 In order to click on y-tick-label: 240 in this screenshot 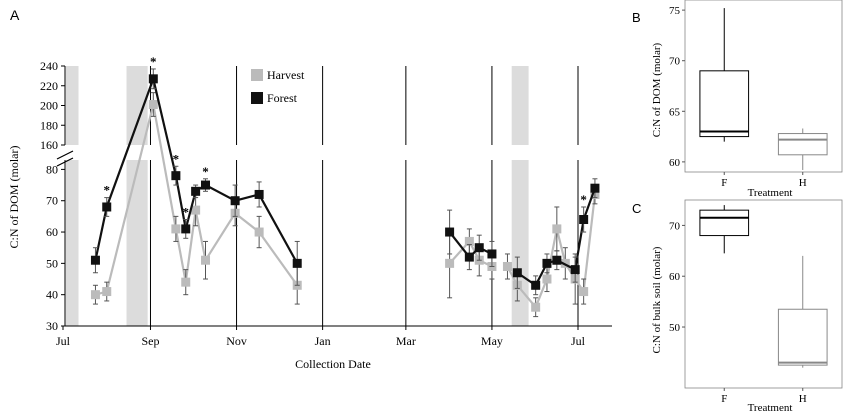, I will do `click(49, 66)`.